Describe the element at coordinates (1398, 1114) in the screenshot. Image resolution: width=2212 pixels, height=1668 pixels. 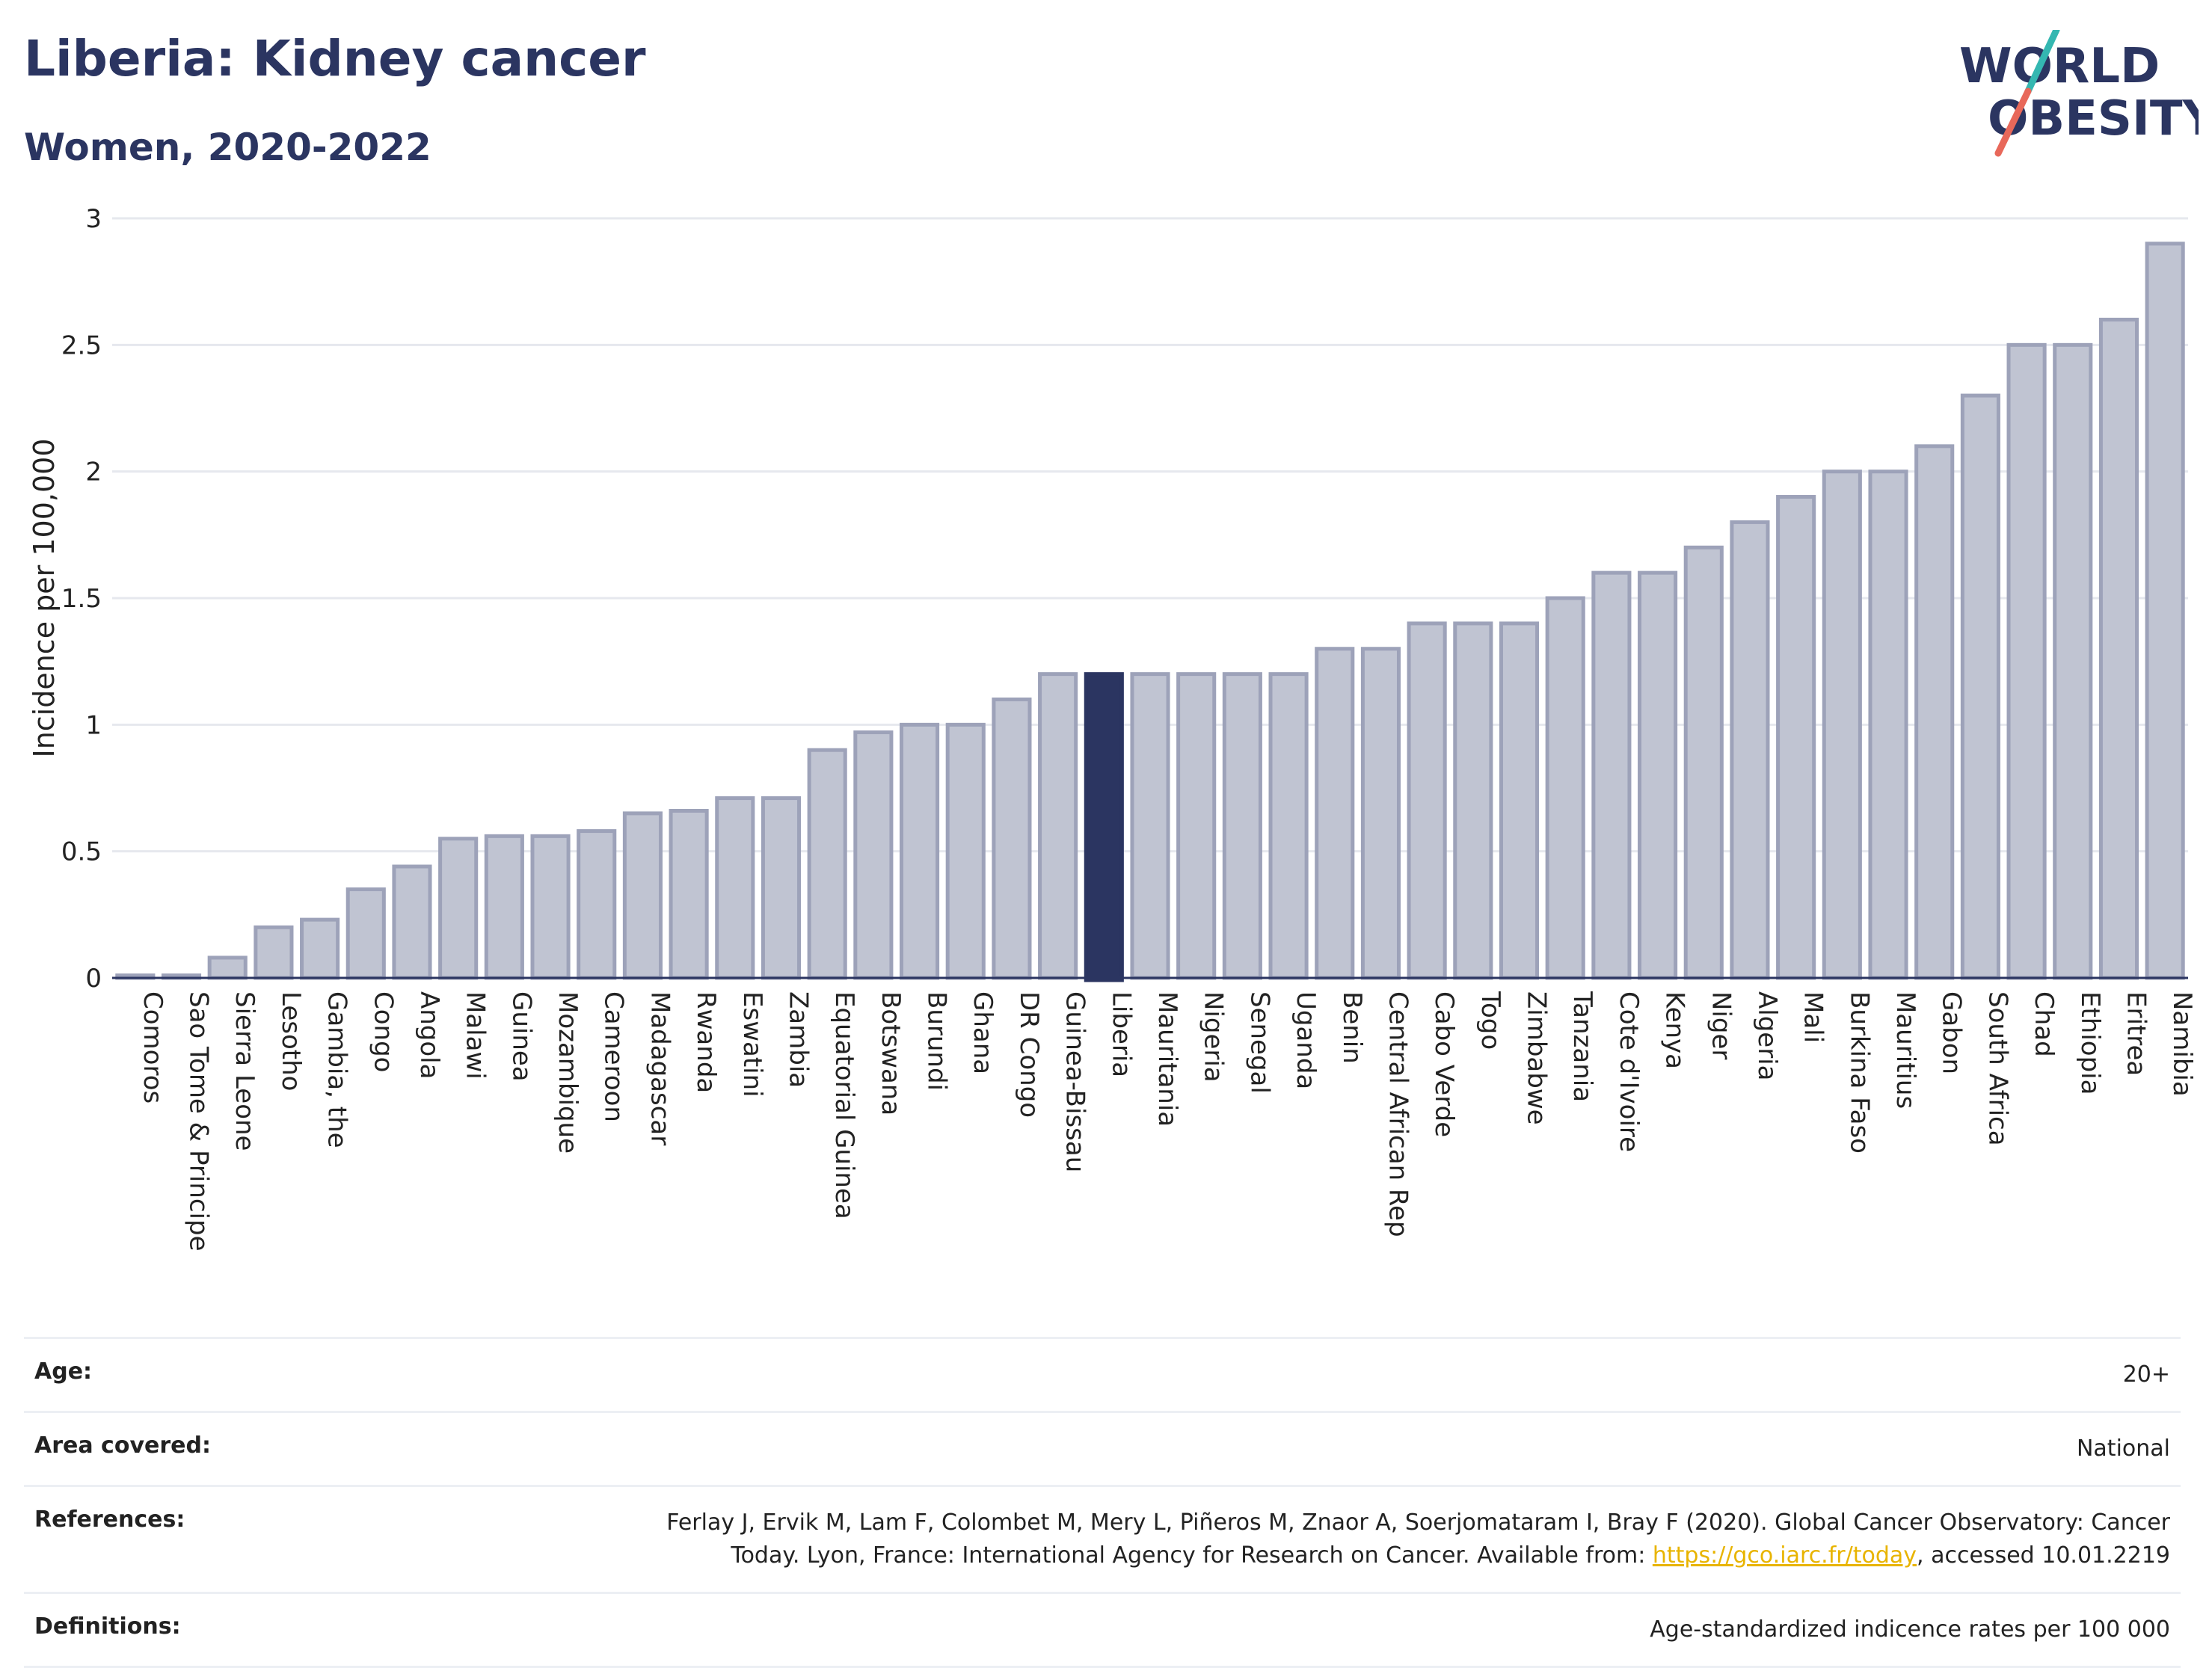
I see `x-tick-label: Central African Rep` at that location.